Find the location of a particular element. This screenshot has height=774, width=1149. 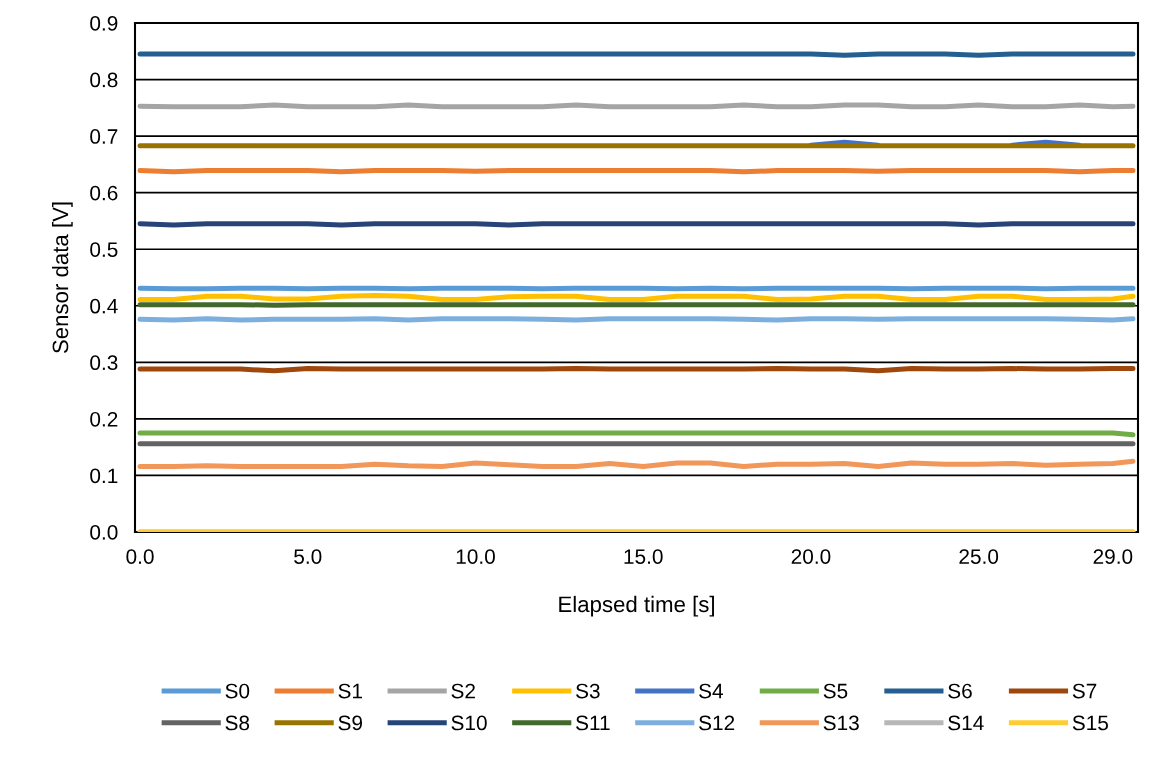

y-tick-label: 0.6 is located at coordinates (104, 193).